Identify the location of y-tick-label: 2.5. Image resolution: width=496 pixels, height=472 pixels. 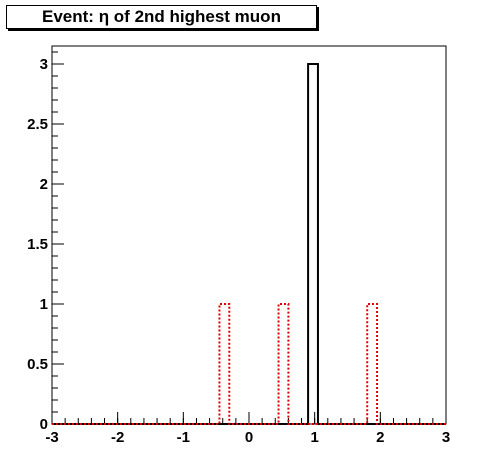
(37, 124).